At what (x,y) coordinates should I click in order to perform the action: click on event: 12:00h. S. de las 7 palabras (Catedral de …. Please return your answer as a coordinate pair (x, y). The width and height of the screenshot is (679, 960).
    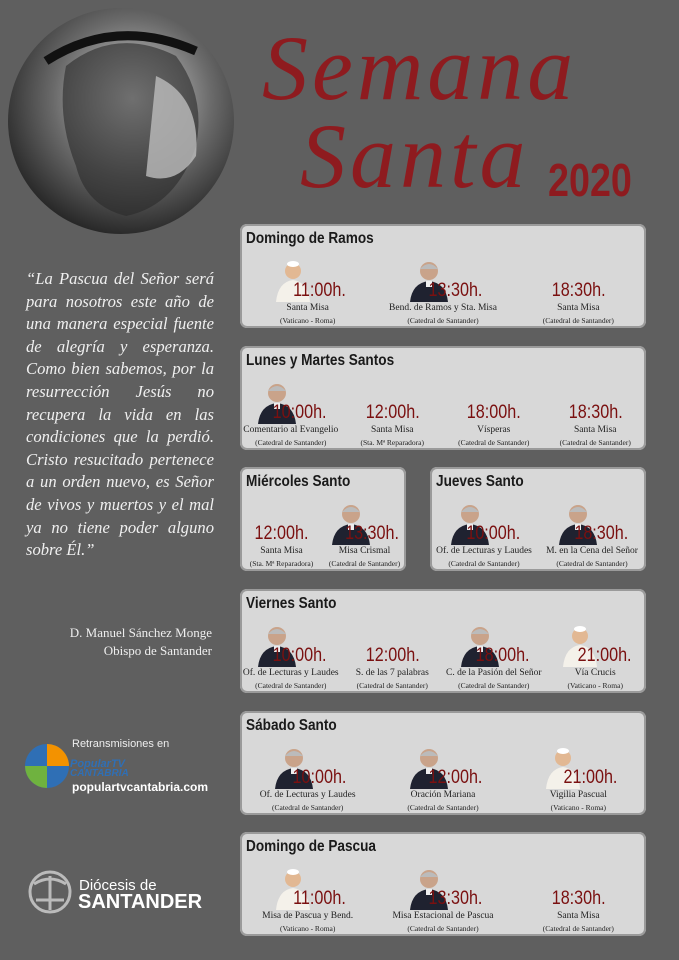
    Looking at the image, I should click on (393, 641).